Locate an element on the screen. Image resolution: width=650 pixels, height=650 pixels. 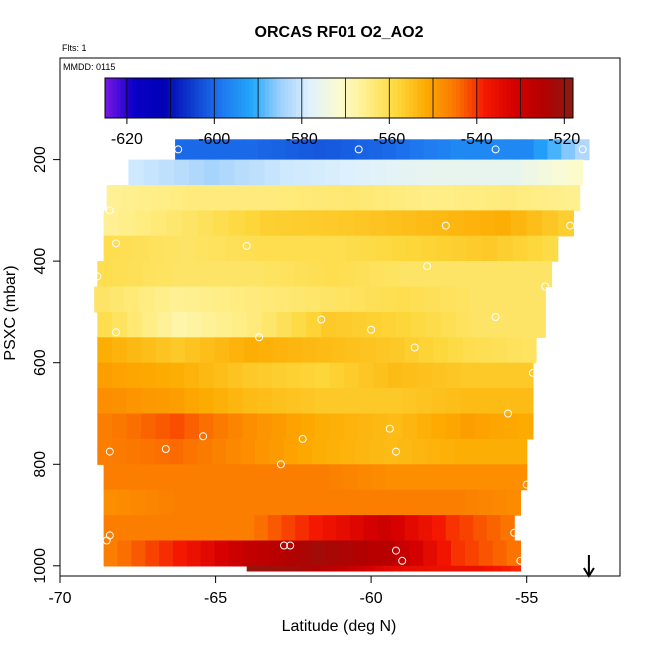
y-tick-label: 200 is located at coordinates (40, 159).